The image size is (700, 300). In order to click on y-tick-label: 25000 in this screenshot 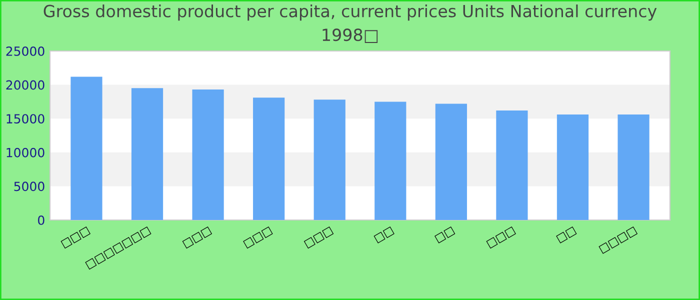, I will do `click(25, 51)`.